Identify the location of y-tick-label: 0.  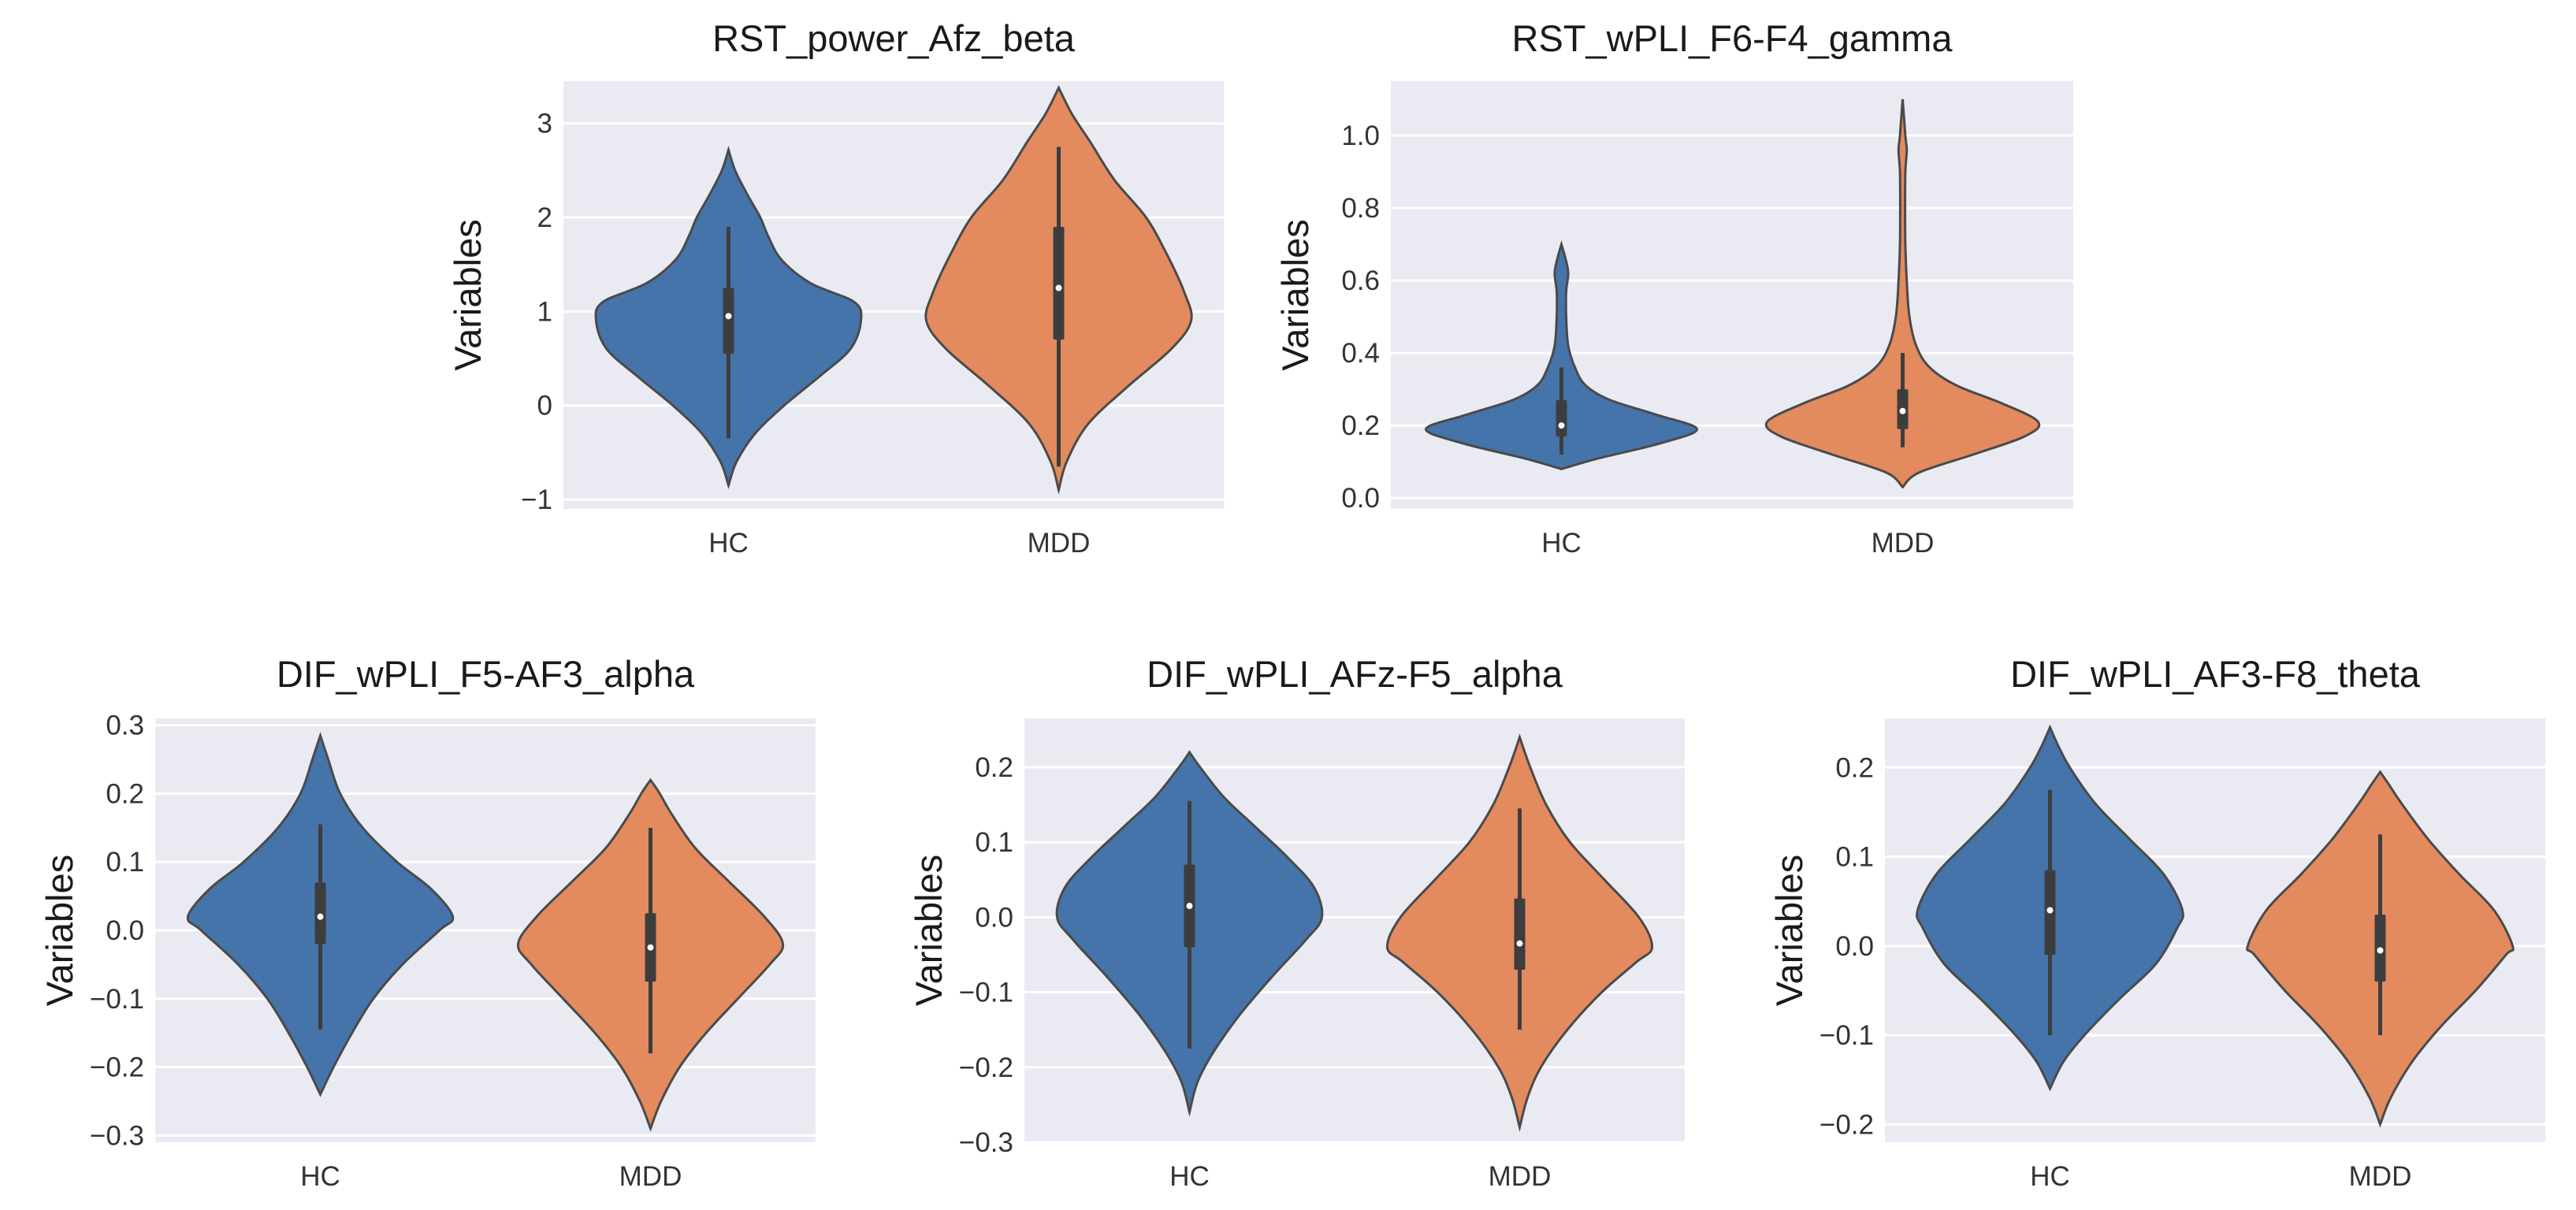
(544, 406).